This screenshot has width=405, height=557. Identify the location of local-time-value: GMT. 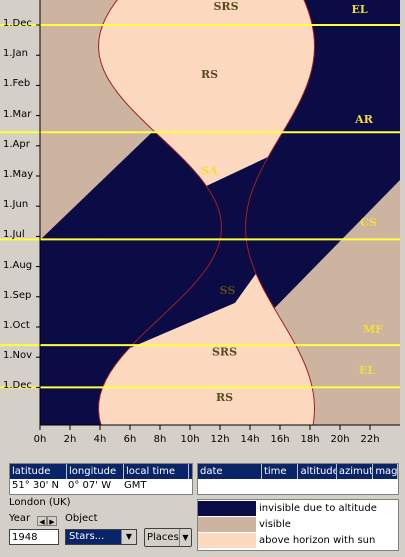
(135, 485).